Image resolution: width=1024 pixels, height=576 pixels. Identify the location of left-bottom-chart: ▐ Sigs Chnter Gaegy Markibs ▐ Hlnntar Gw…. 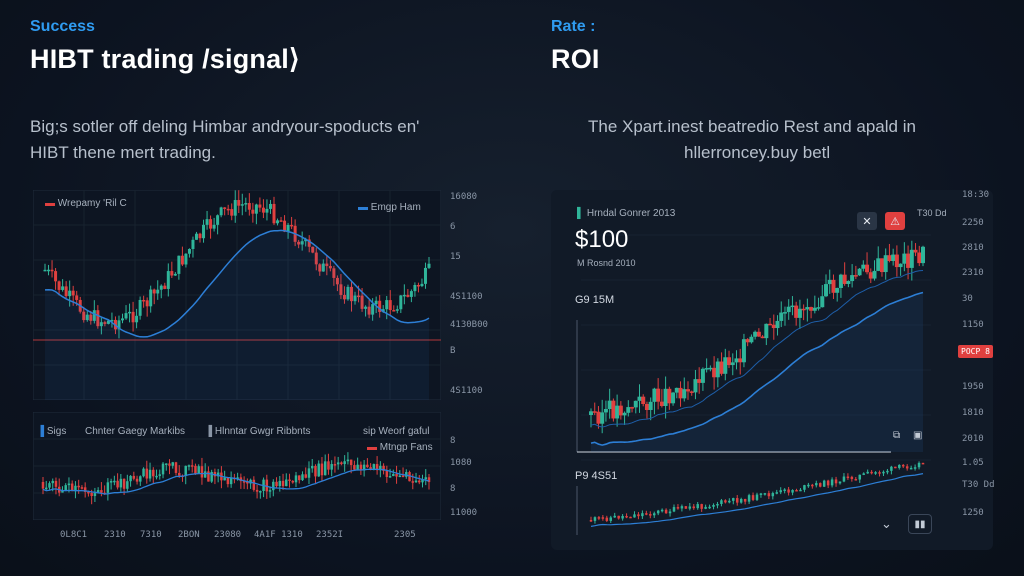
(237, 466).